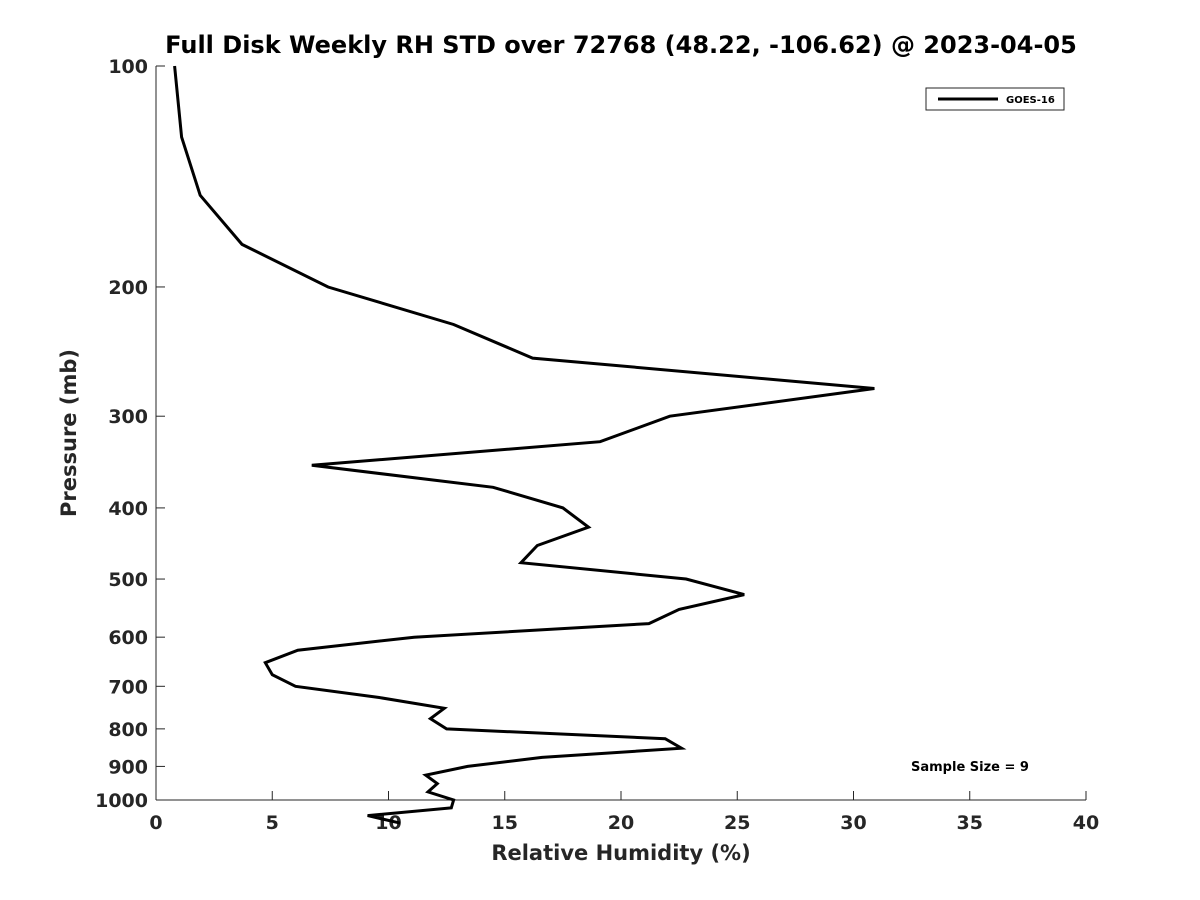  What do you see at coordinates (128, 417) in the screenshot?
I see `y-tick-label: 300` at bounding box center [128, 417].